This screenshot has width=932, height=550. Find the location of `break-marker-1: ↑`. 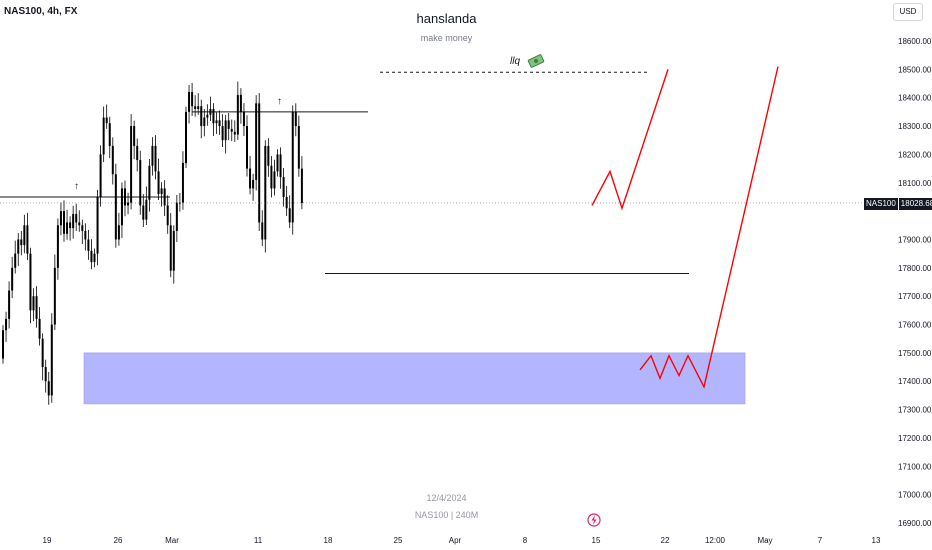

break-marker-1: ↑ is located at coordinates (76, 186).